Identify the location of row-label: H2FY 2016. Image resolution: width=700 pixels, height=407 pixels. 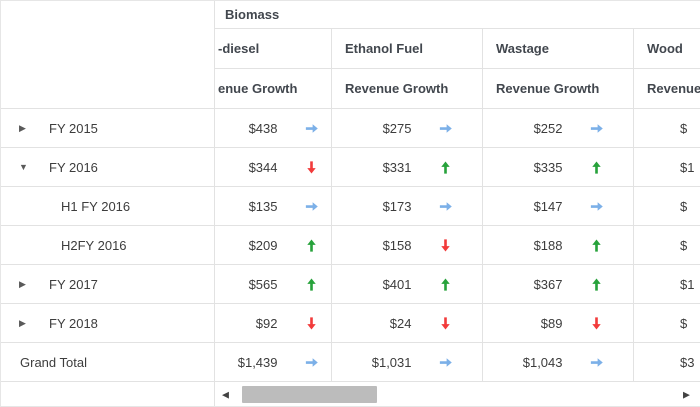
(94, 245).